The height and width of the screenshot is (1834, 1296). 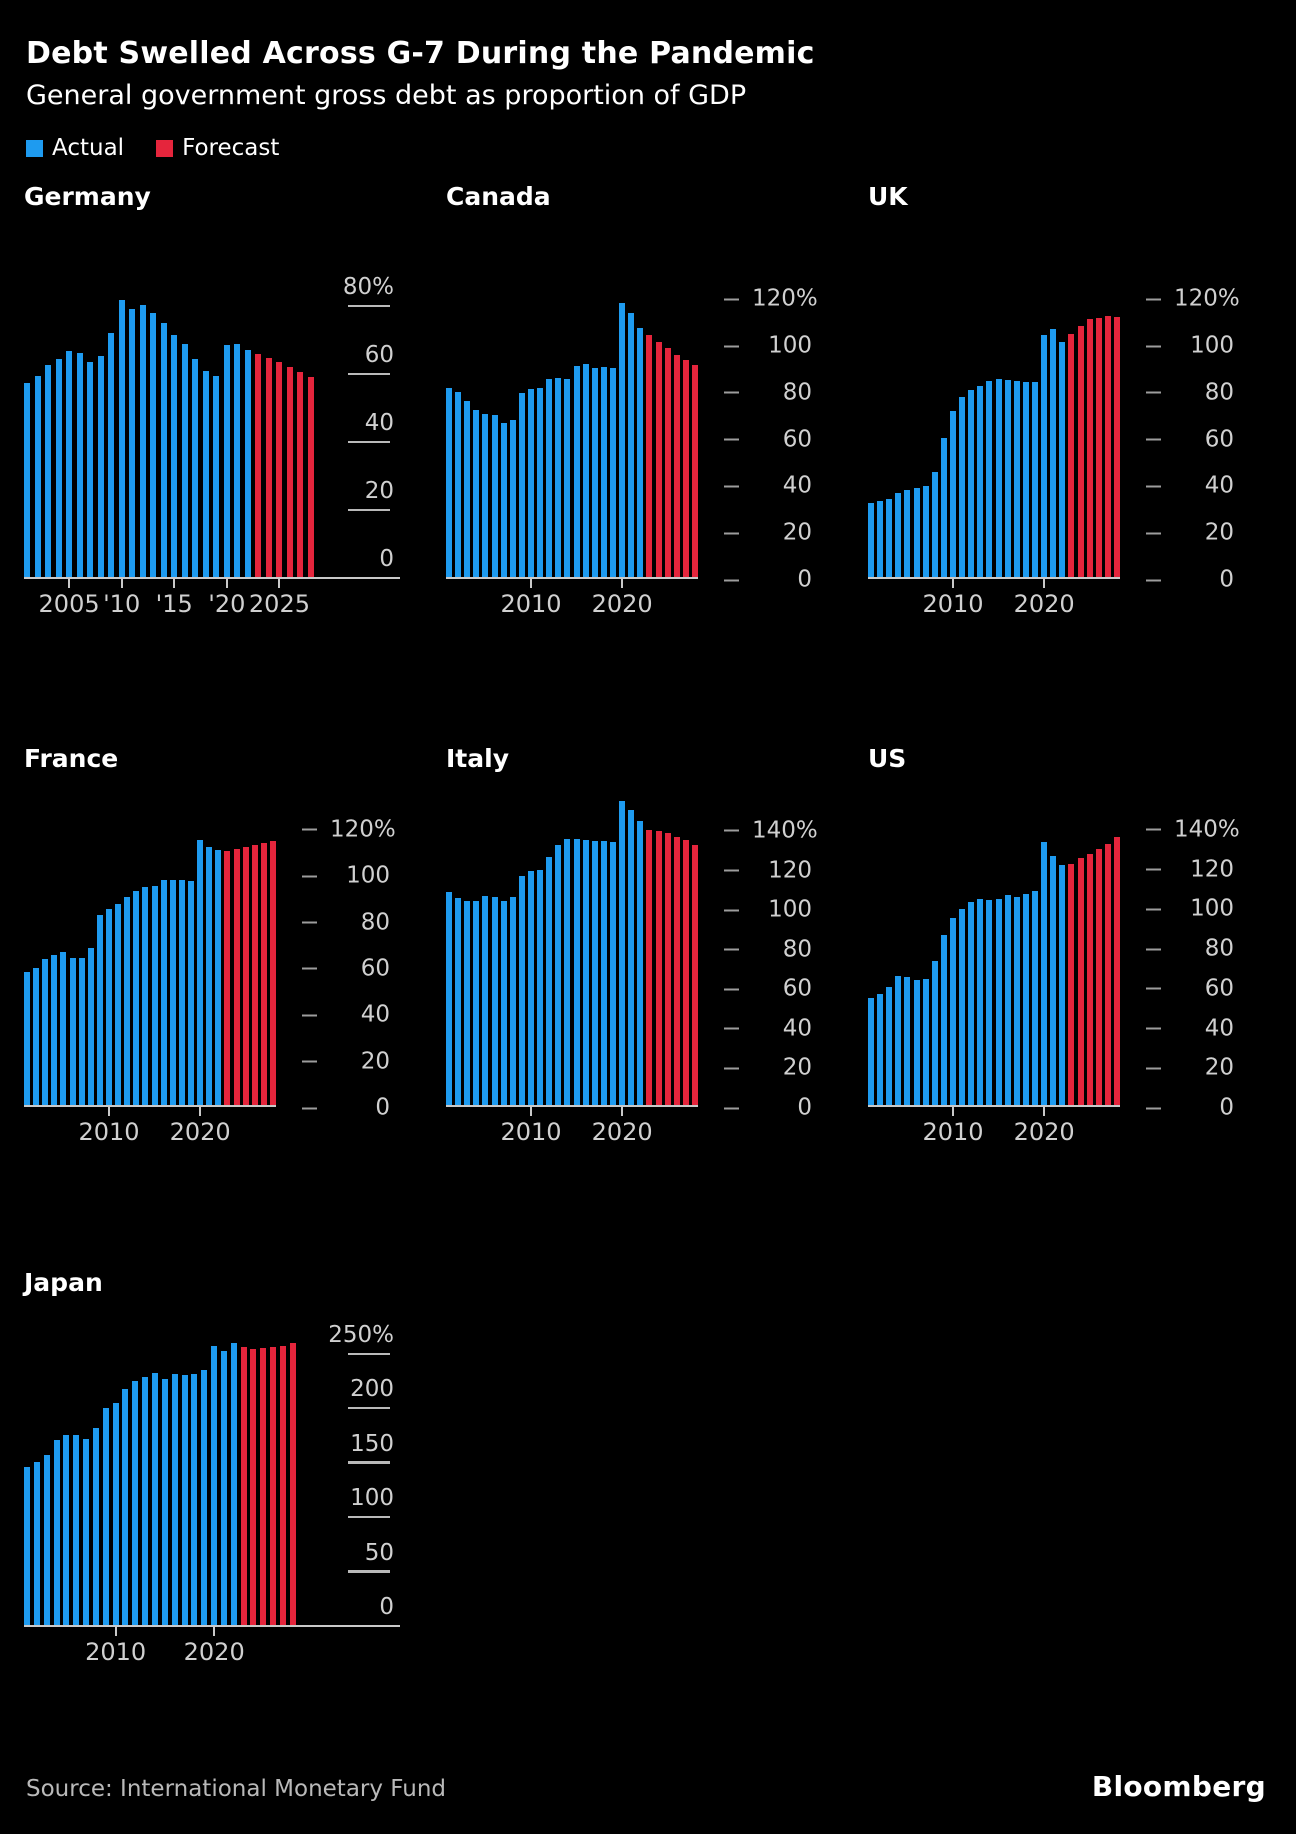 What do you see at coordinates (634, 948) in the screenshot?
I see `chart-italy: Italy 140% 120 100 80 60 40 20 0 2010 2020` at bounding box center [634, 948].